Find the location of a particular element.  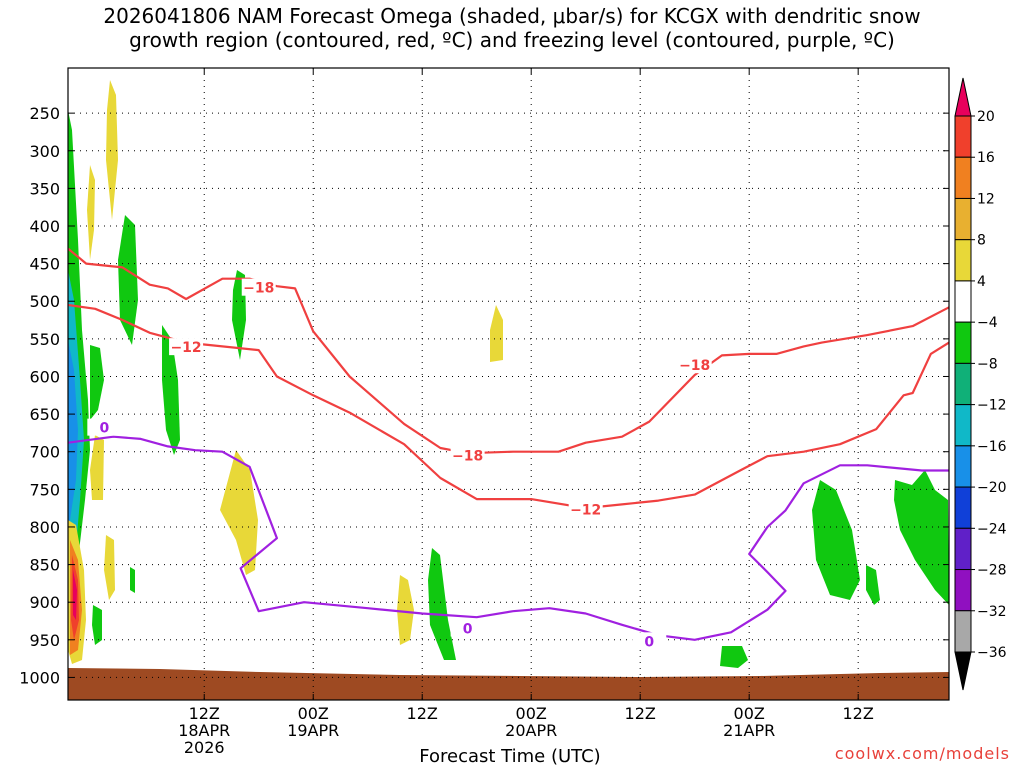

omega-green-col2 is located at coordinates (171, 390).